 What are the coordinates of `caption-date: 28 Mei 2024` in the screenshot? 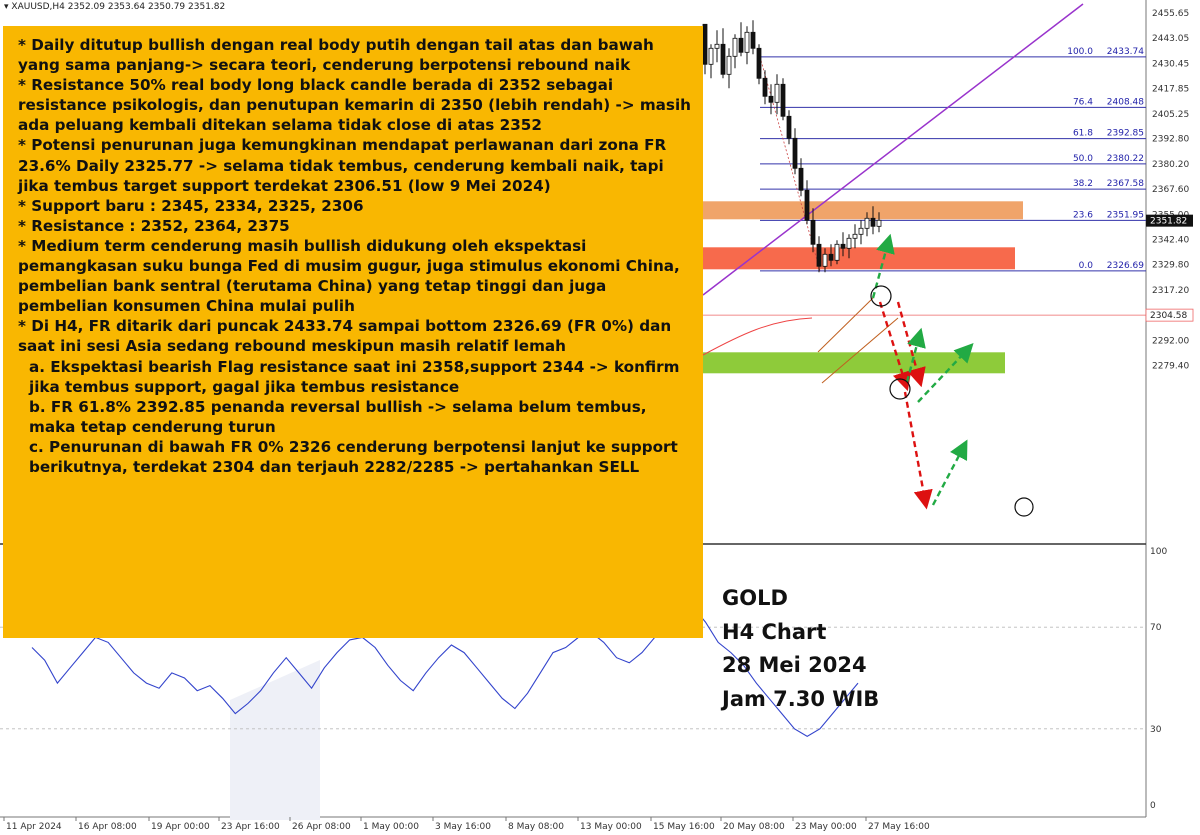 It's located at (794, 665).